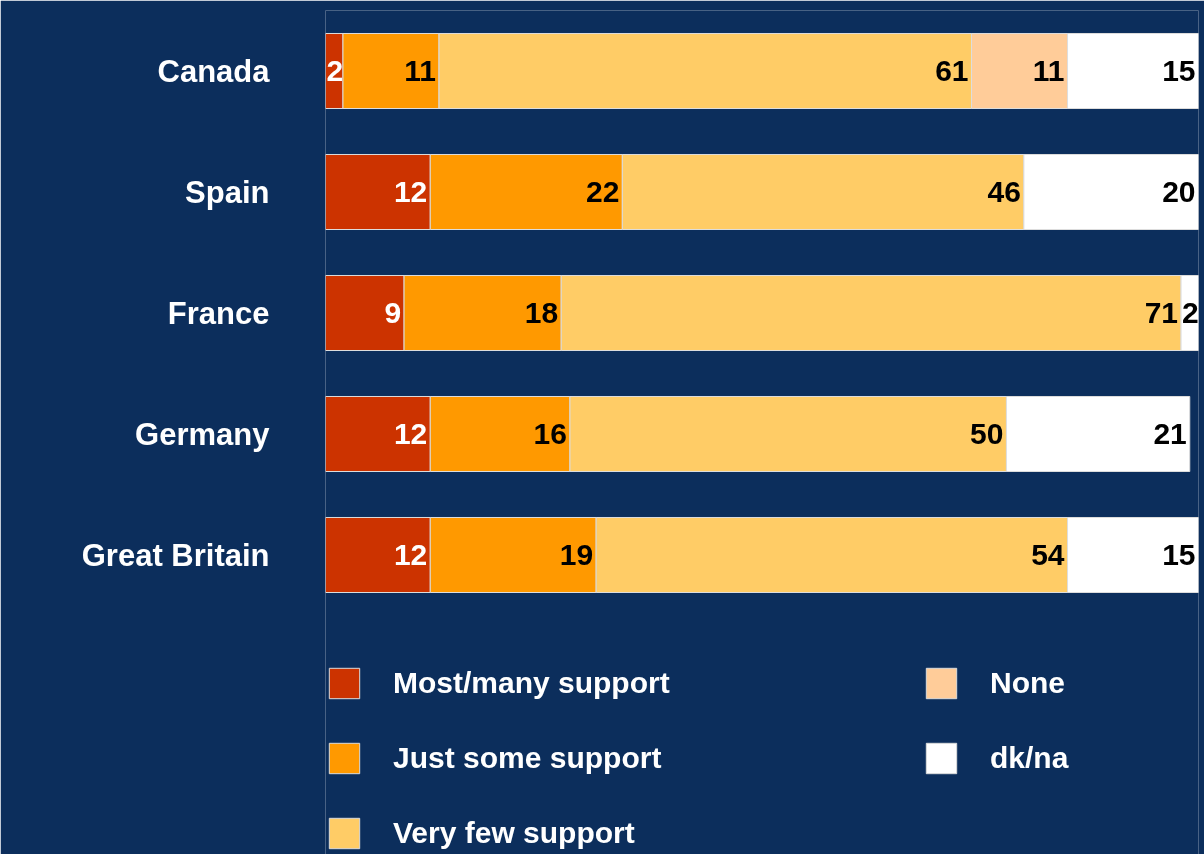 The width and height of the screenshot is (1204, 854). I want to click on data-label: 50, so click(987, 433).